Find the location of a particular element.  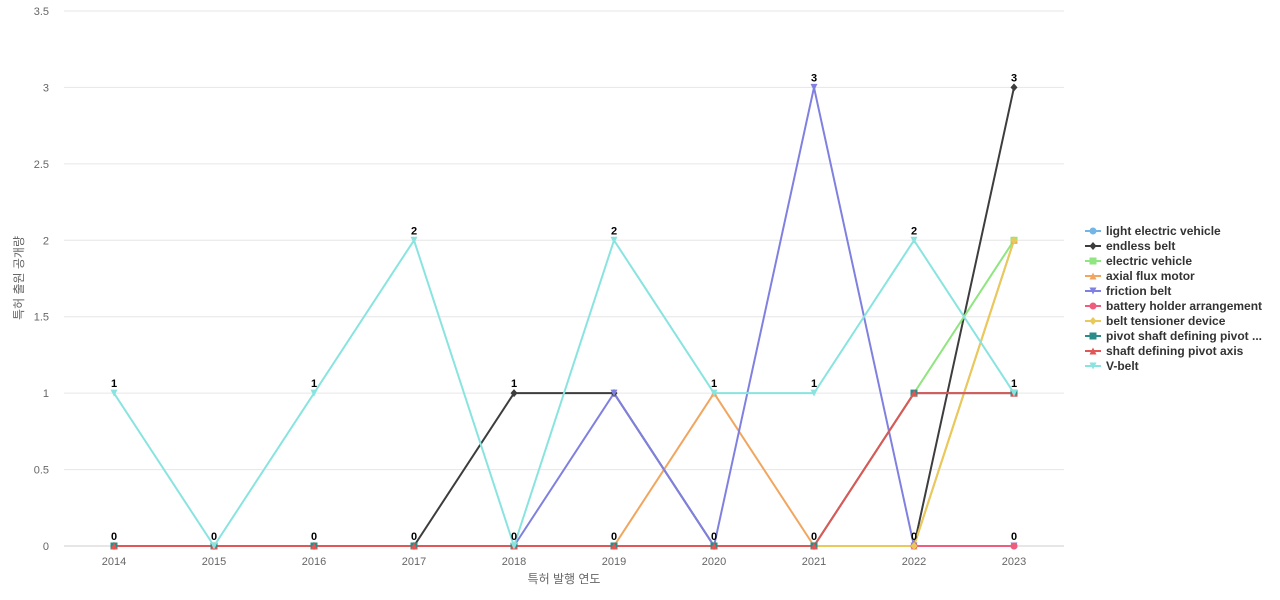

x-tick-label: 2015 is located at coordinates (214, 562).